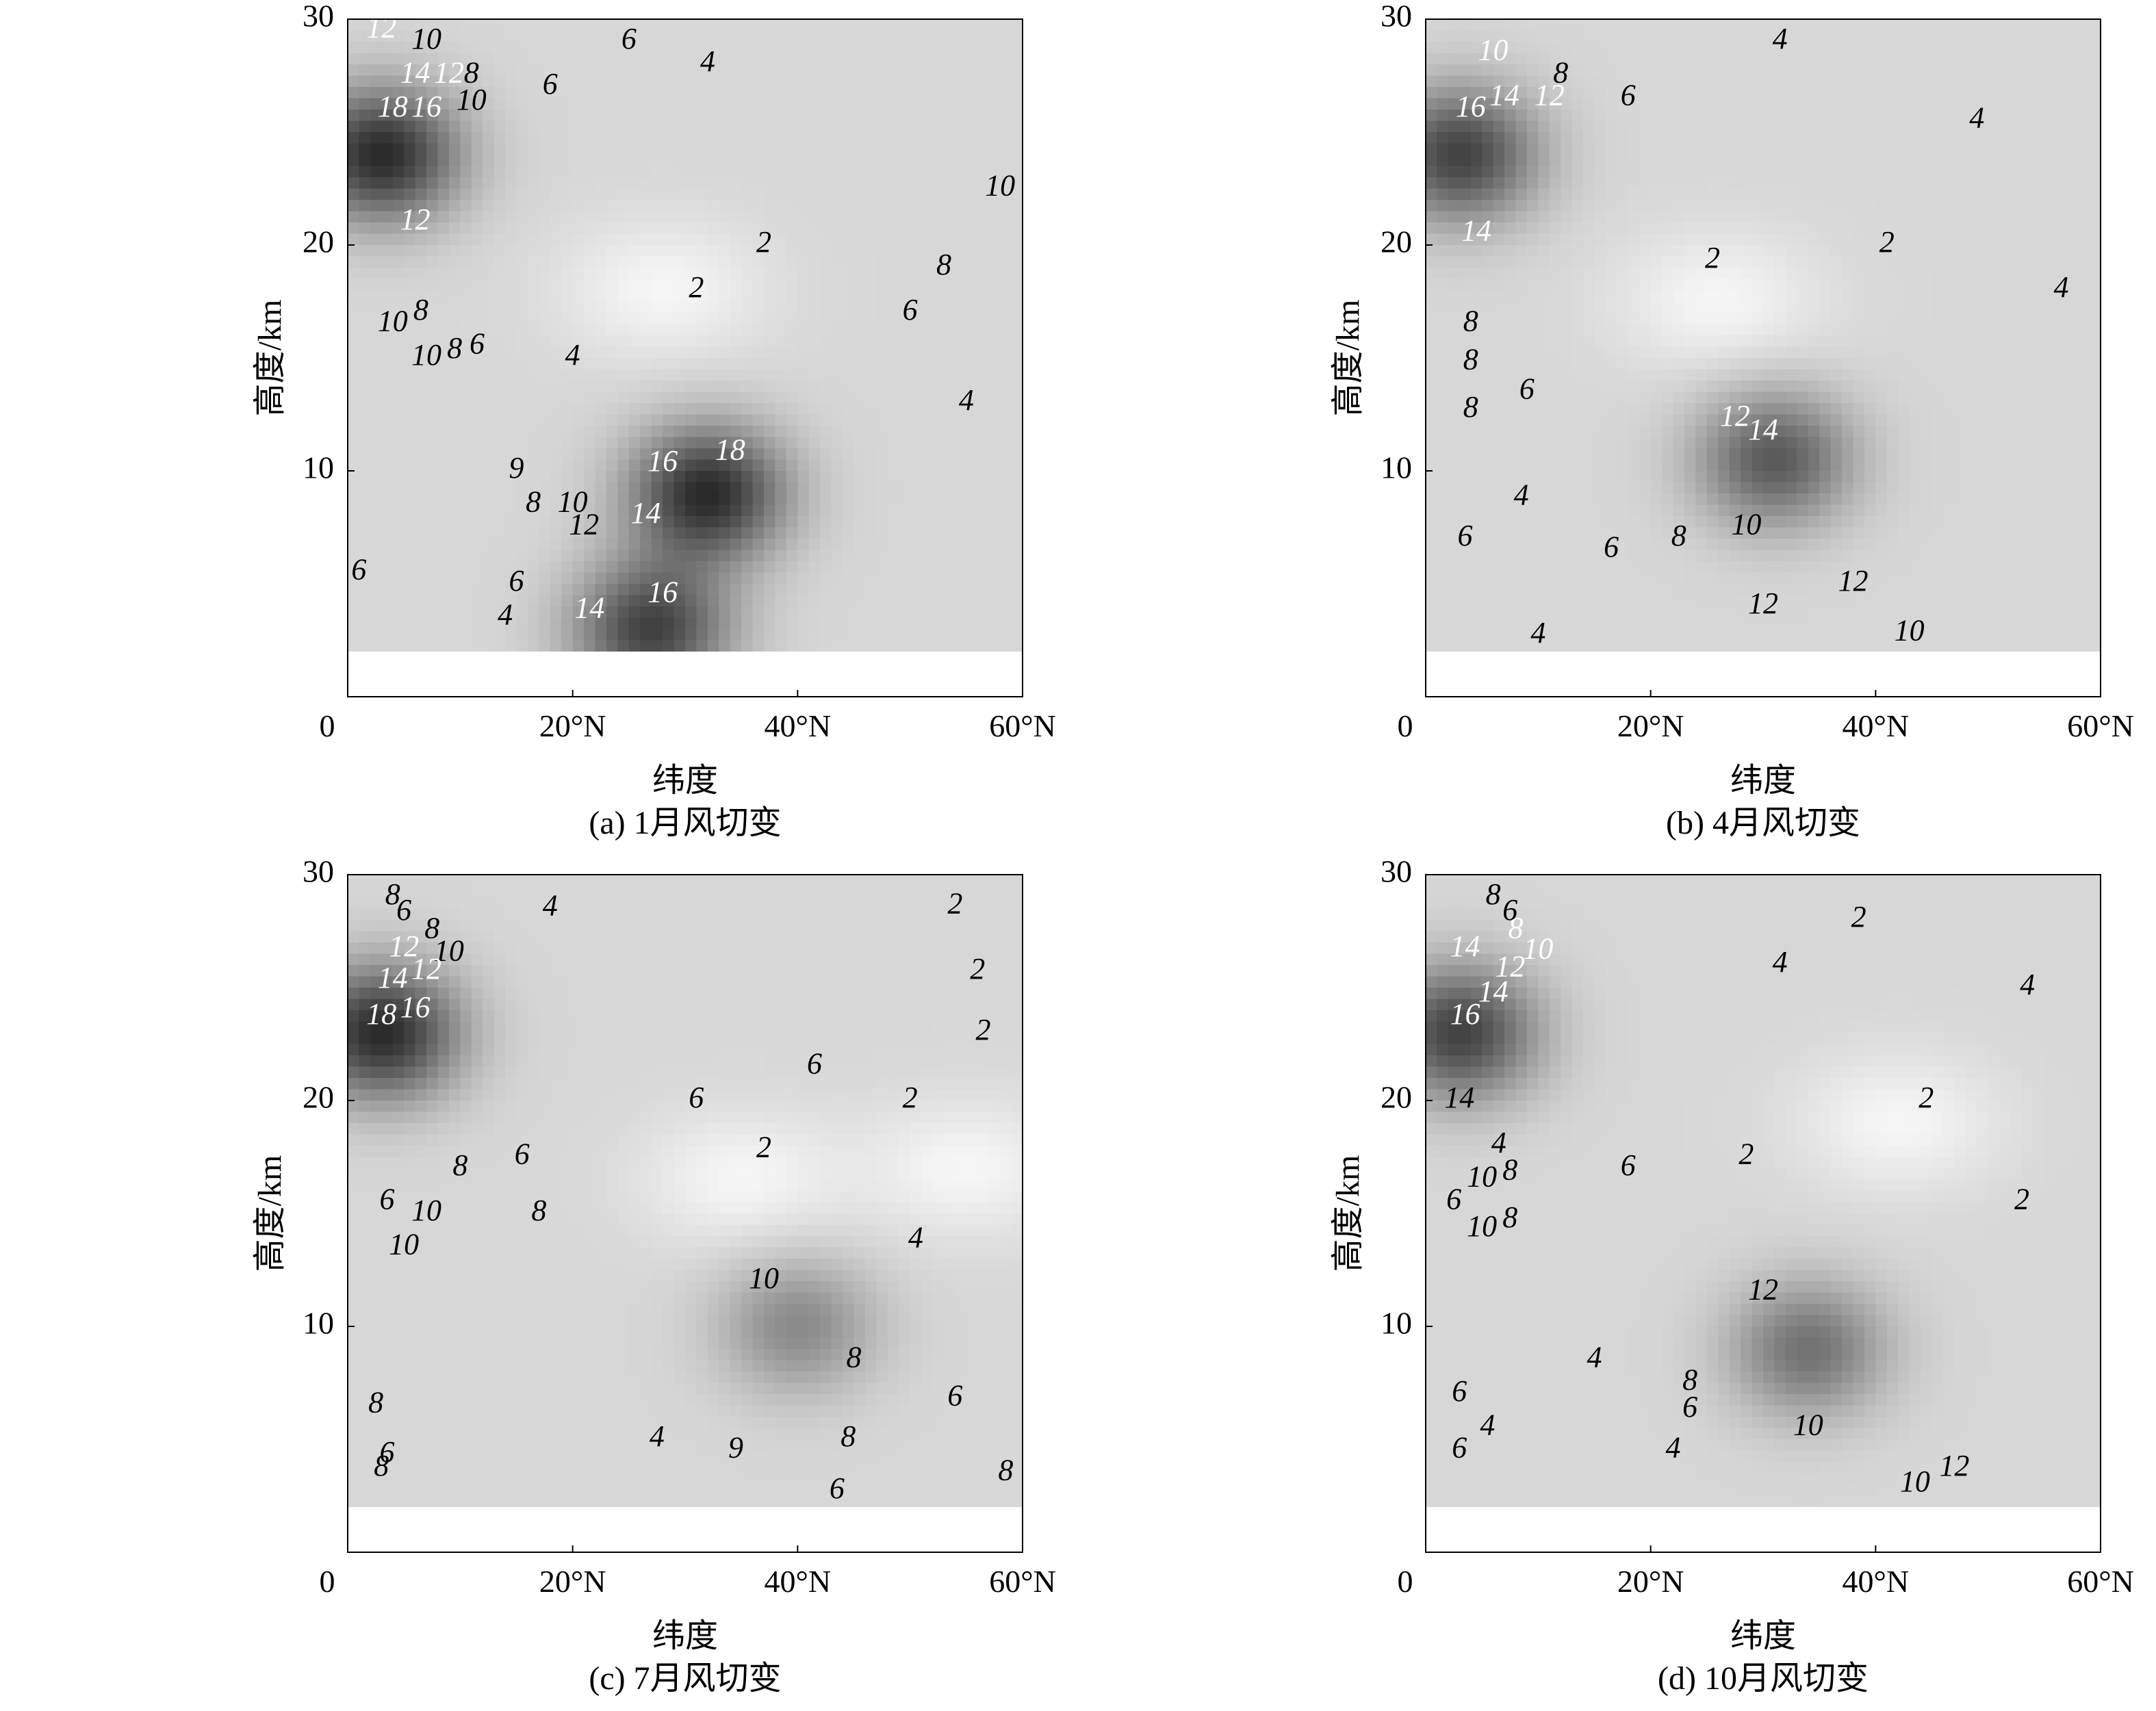 The image size is (2156, 1711). Describe the element at coordinates (910, 309) in the screenshot. I see `contour-label: 6` at that location.